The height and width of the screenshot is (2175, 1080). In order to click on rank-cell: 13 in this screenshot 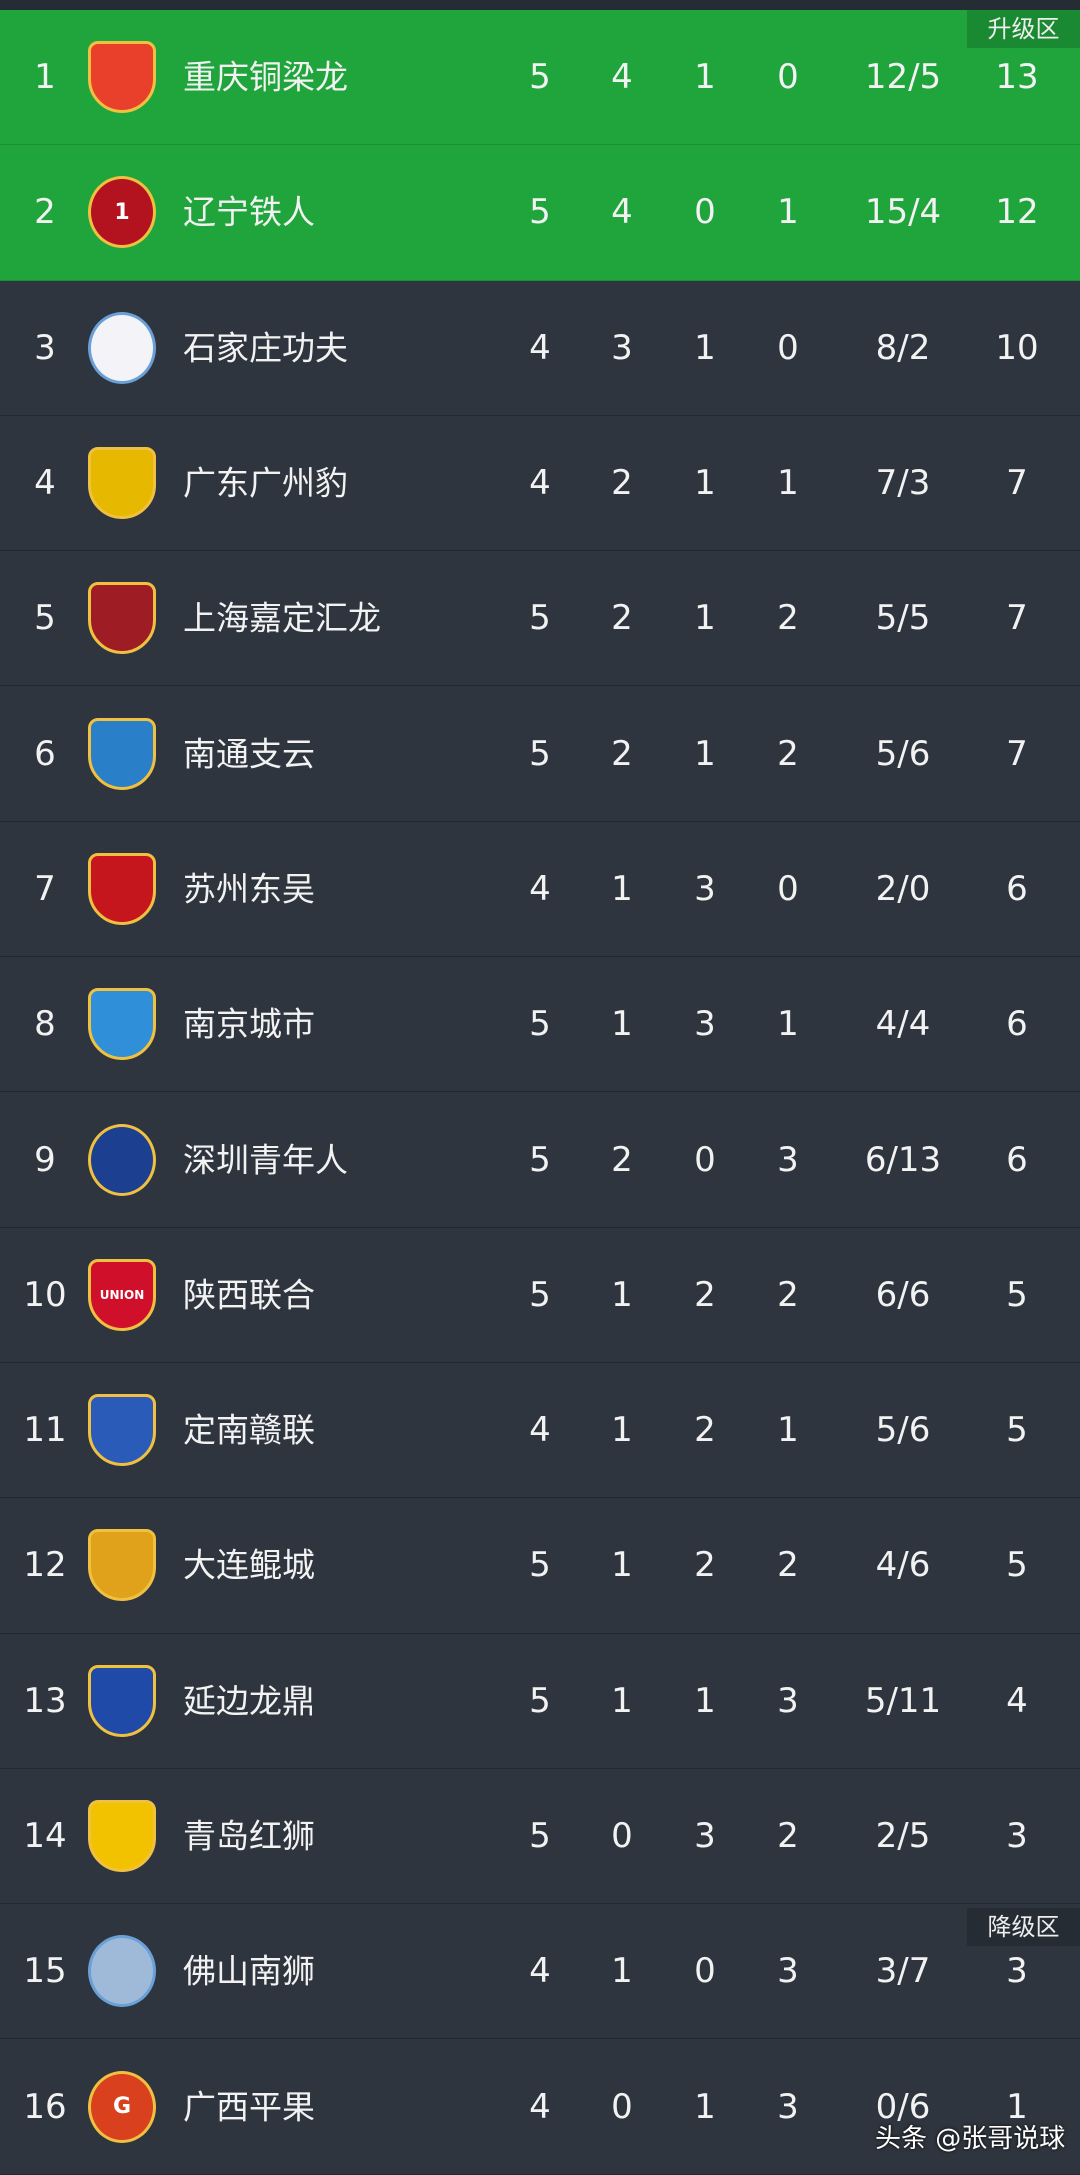, I will do `click(45, 1700)`.